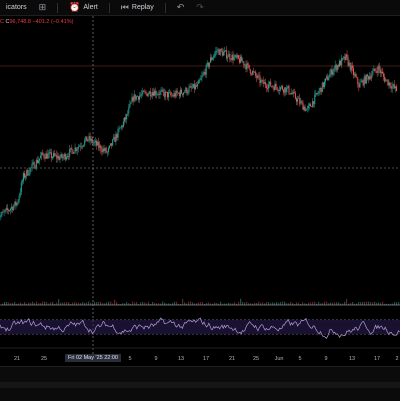 The width and height of the screenshot is (400, 401). I want to click on indicators-button: icators, so click(16, 8).